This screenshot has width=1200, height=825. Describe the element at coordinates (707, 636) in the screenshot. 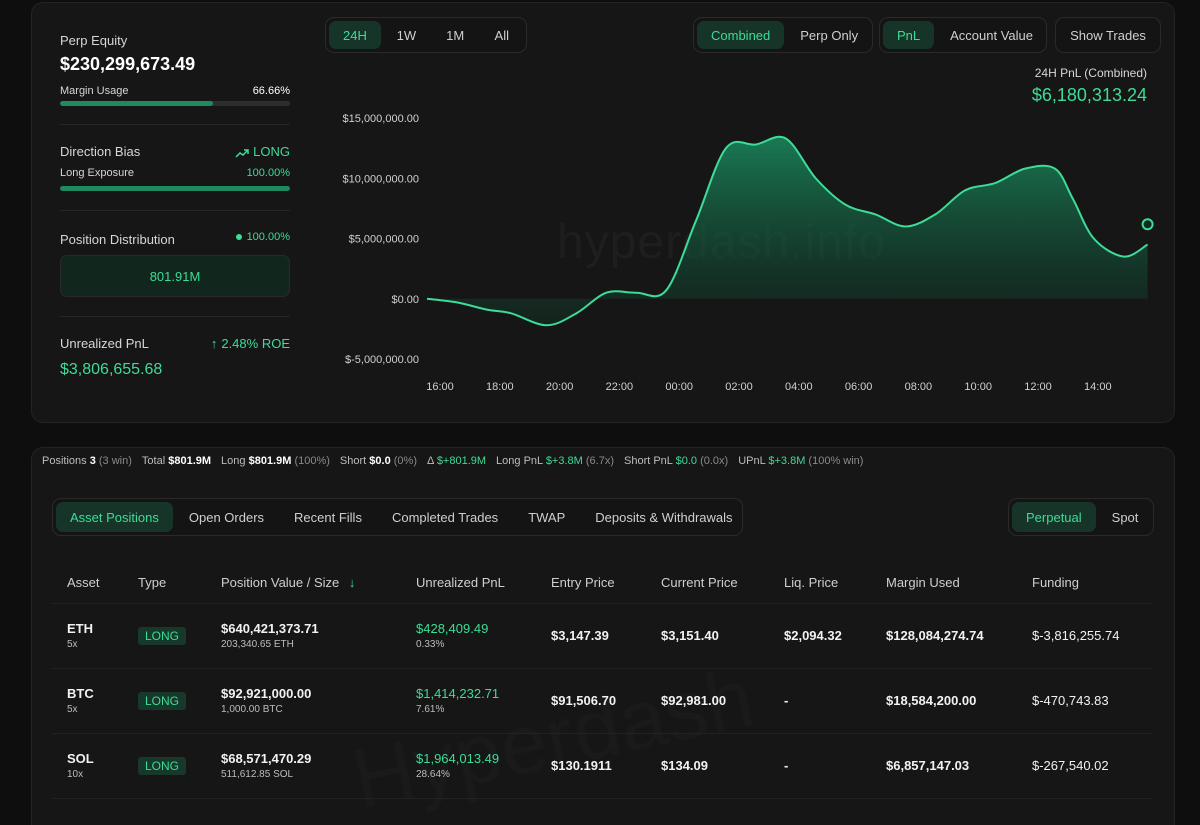

I see `cell-current-price: $3,151.40` at that location.